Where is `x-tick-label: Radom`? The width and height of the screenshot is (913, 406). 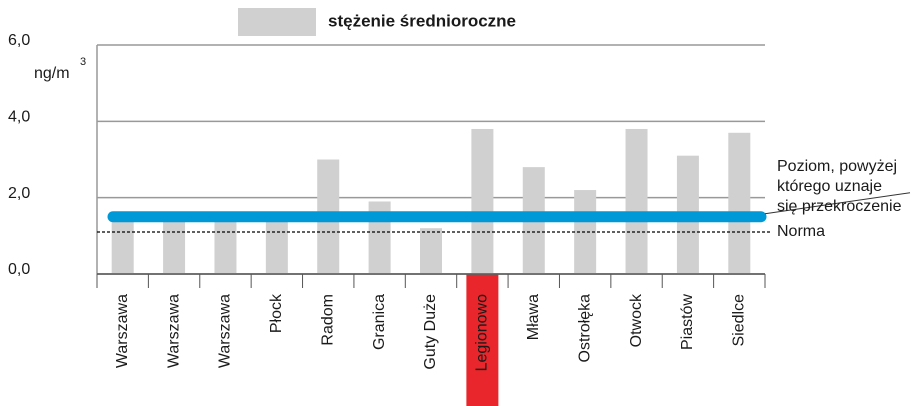
x-tick-label: Radom is located at coordinates (327, 320).